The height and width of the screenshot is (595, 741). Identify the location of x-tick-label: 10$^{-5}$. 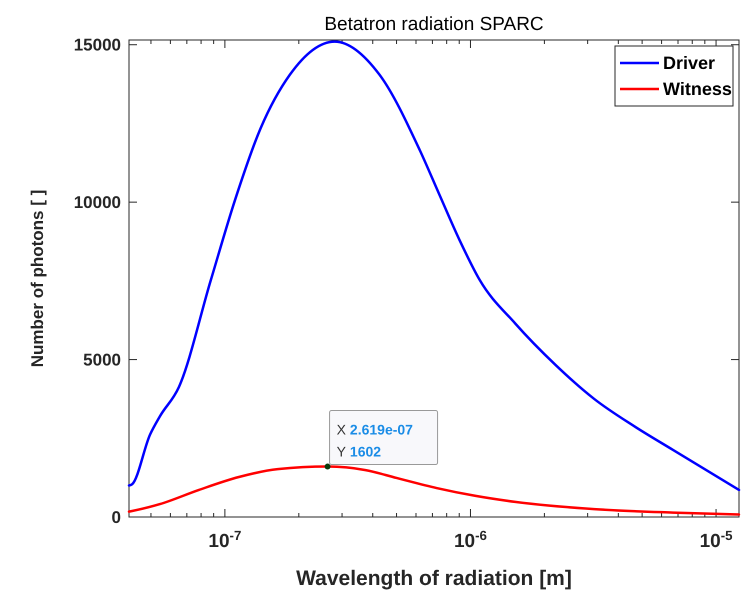
(717, 540).